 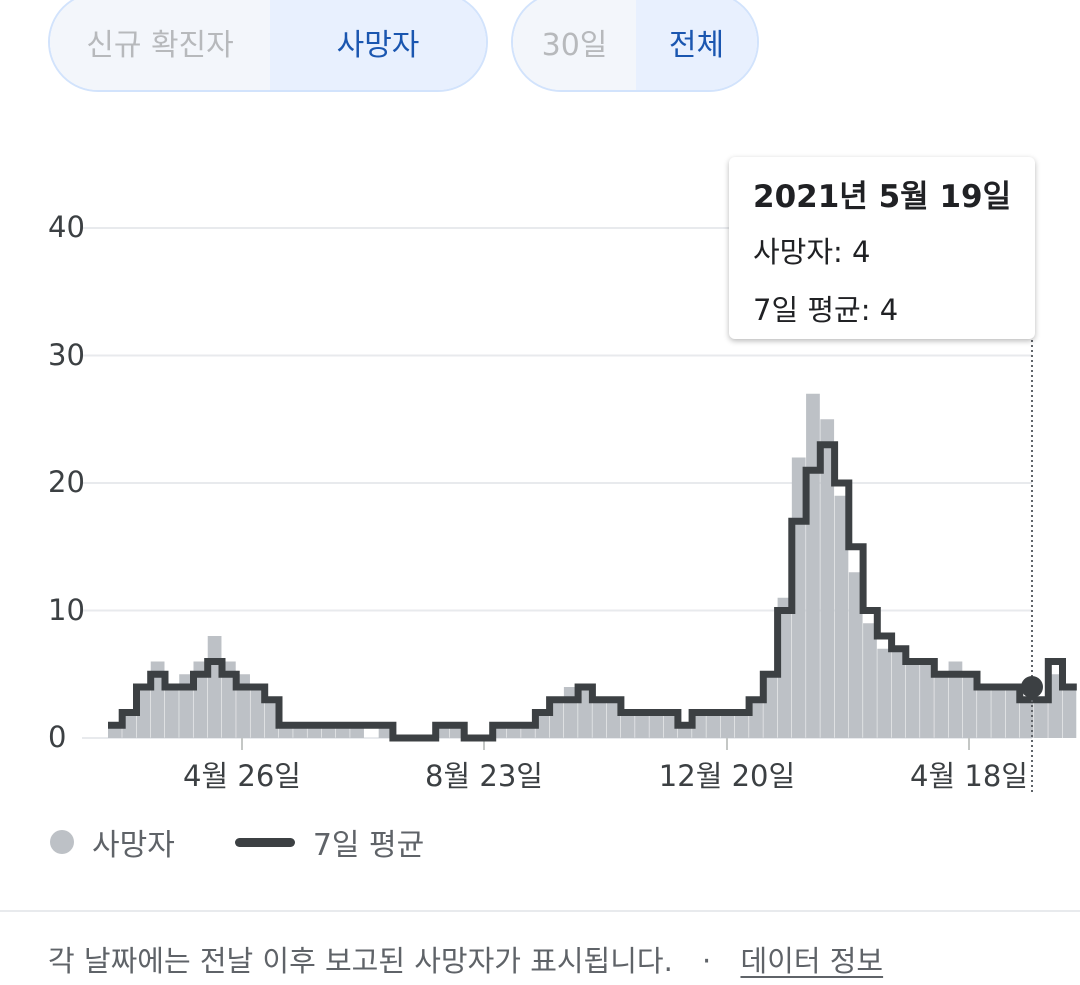 I want to click on hover-point, so click(x=1032, y=687).